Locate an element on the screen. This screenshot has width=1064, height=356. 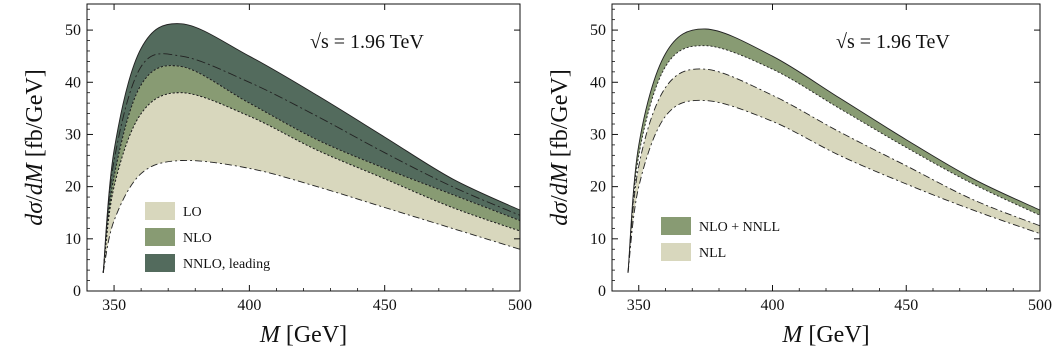
legend-right: NLO + NNLL NLL is located at coordinates (720, 239).